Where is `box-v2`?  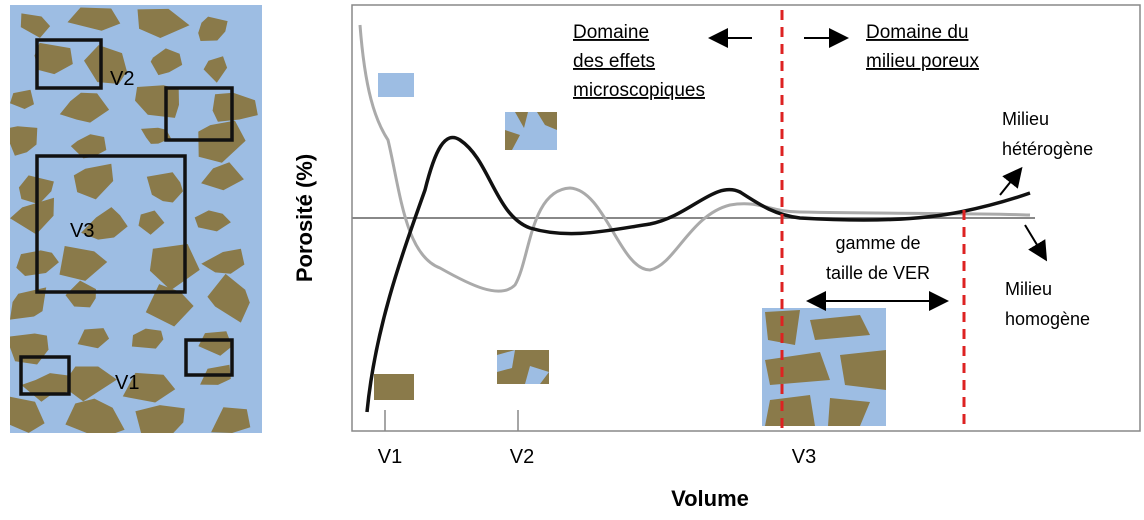 box-v2 is located at coordinates (69, 64).